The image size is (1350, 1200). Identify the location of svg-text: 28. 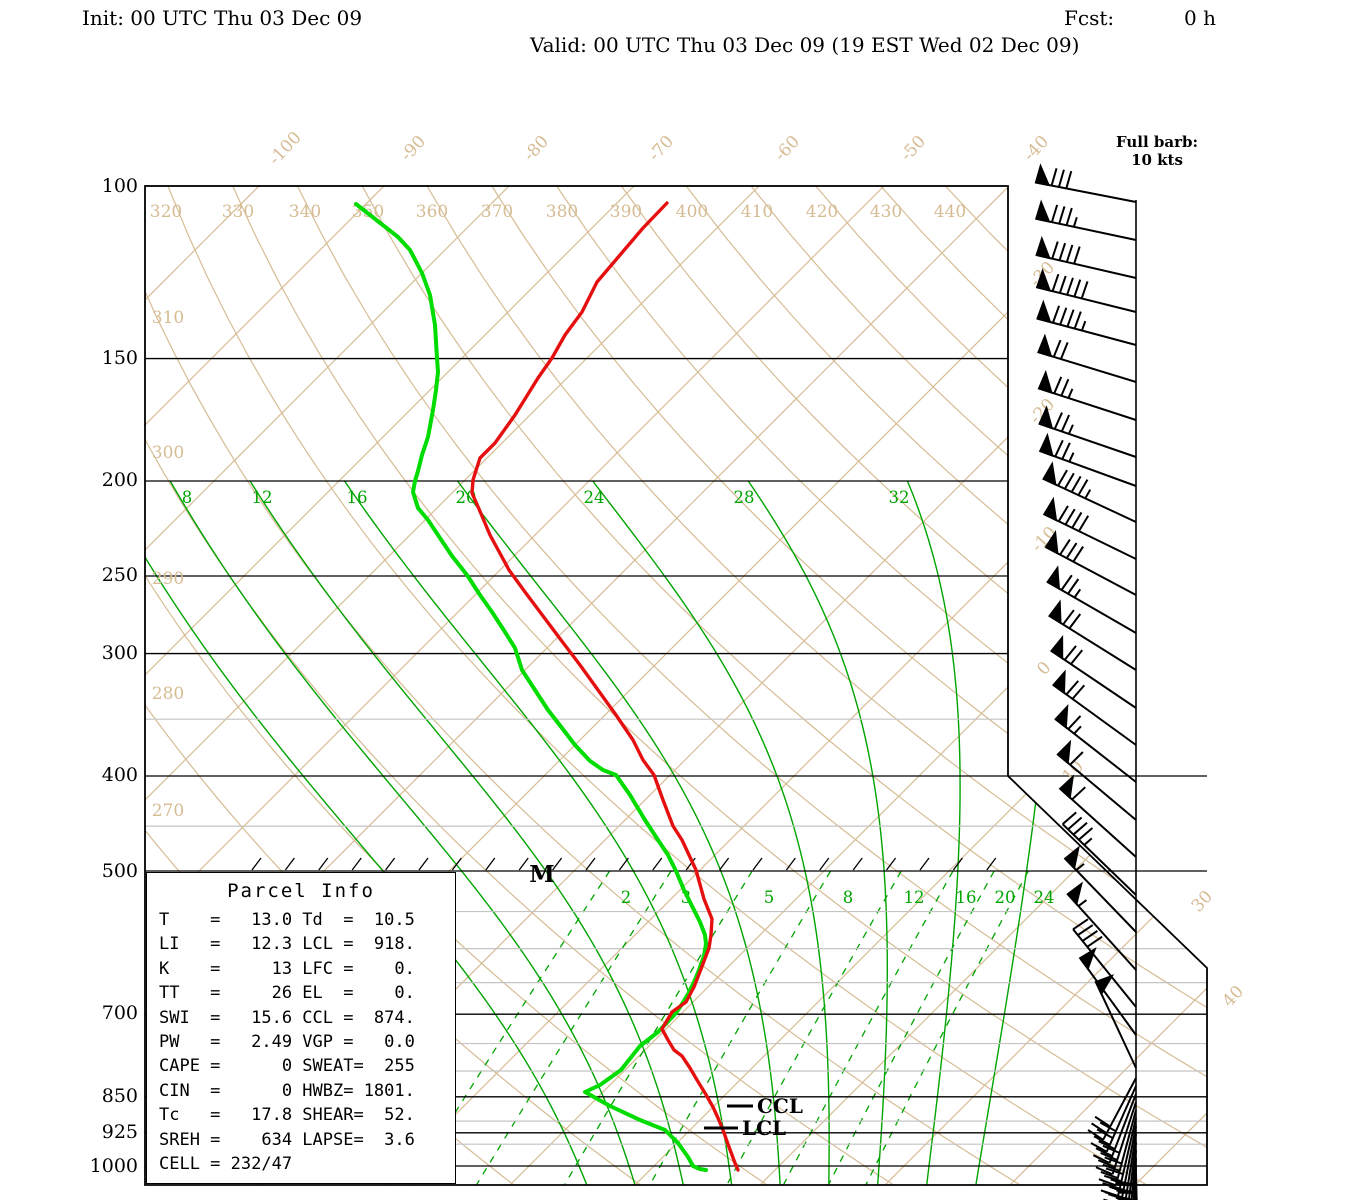
(744, 497).